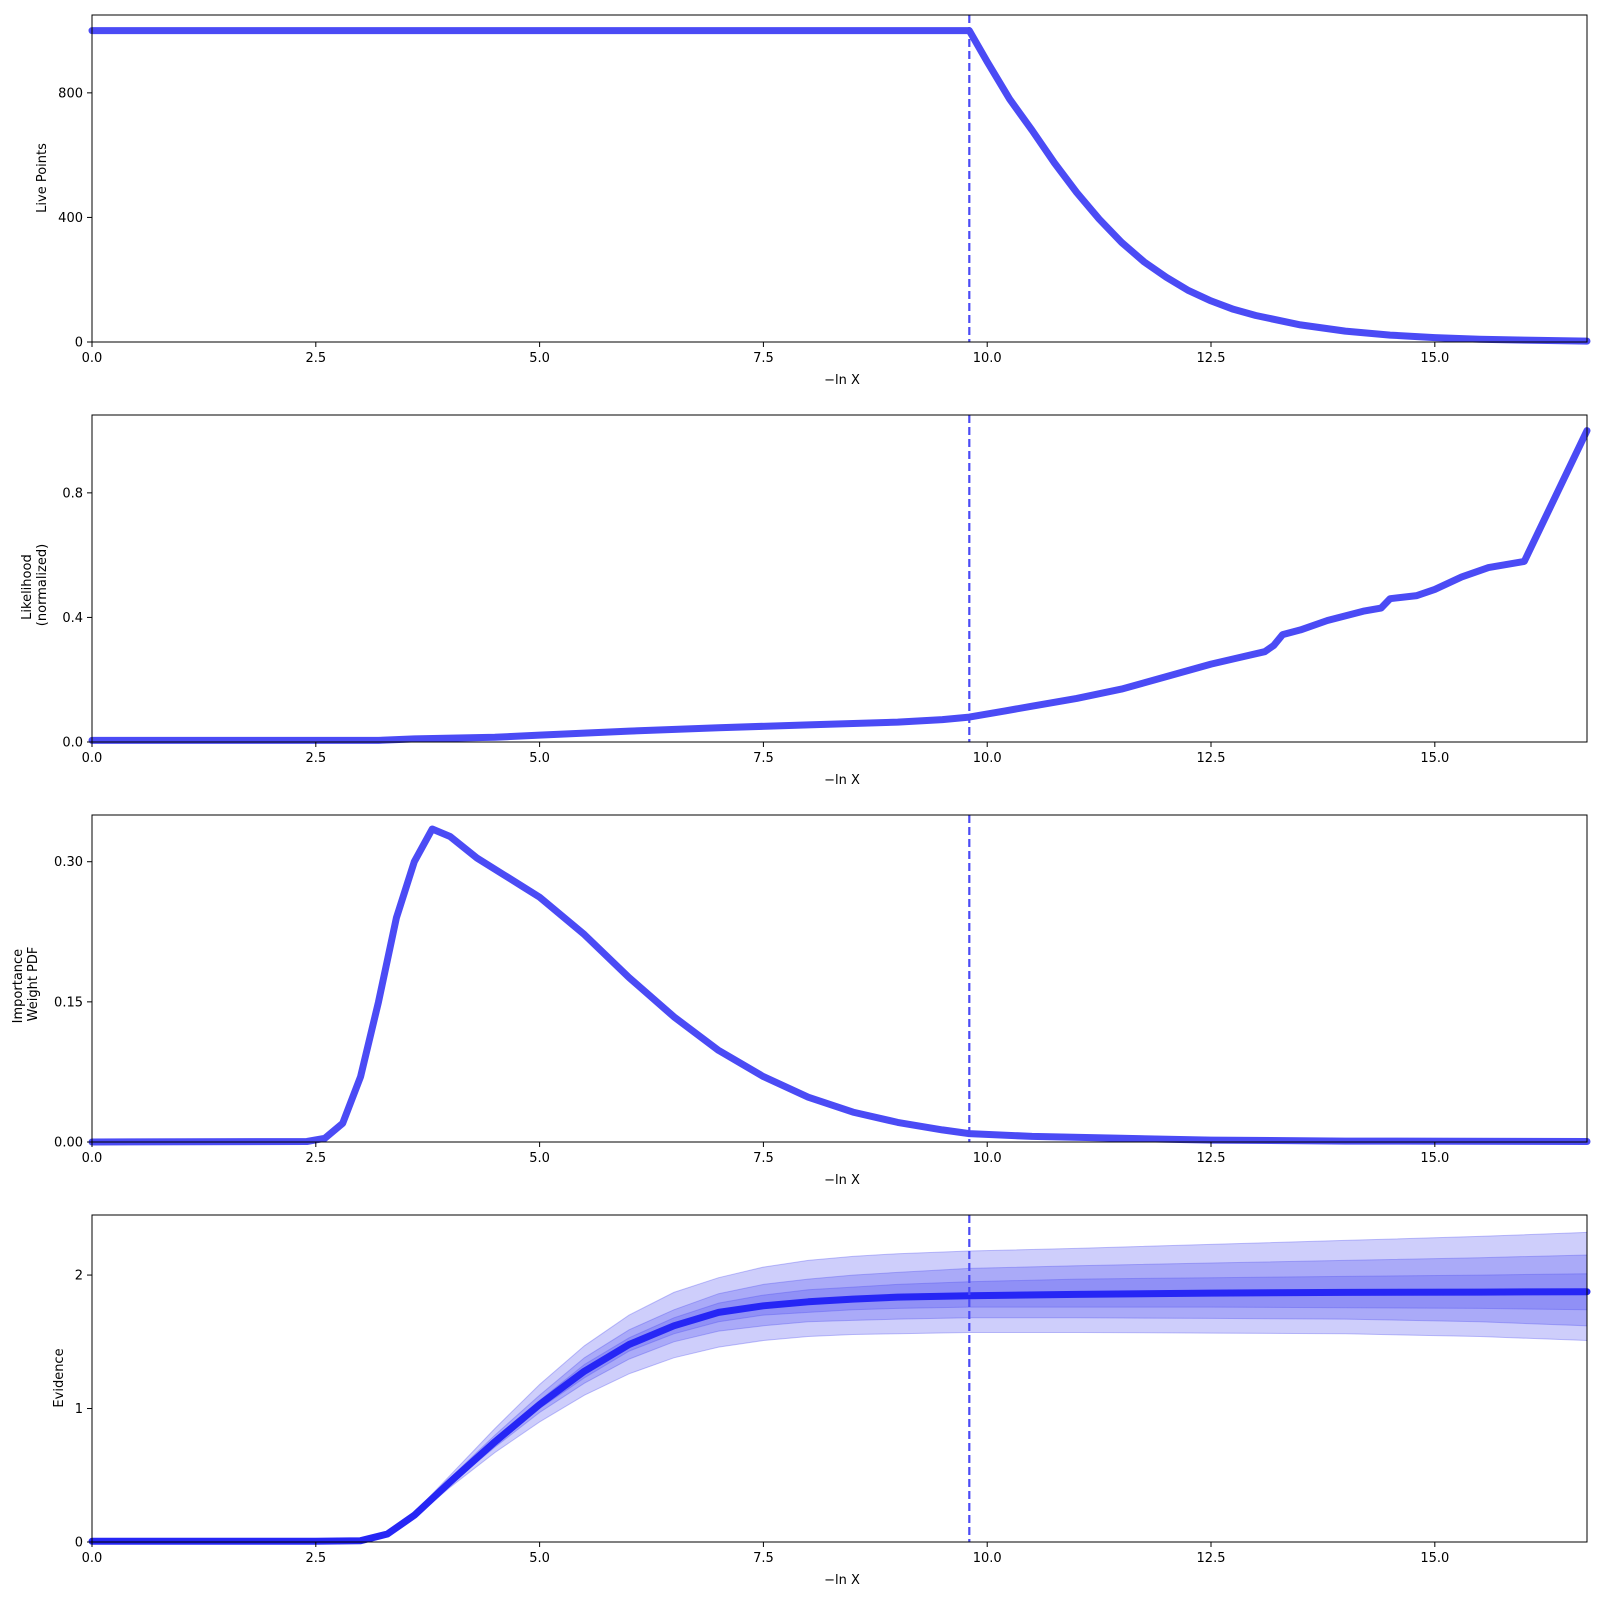 The image size is (1600, 1600). I want to click on y-tick-label: 0.15, so click(68, 1002).